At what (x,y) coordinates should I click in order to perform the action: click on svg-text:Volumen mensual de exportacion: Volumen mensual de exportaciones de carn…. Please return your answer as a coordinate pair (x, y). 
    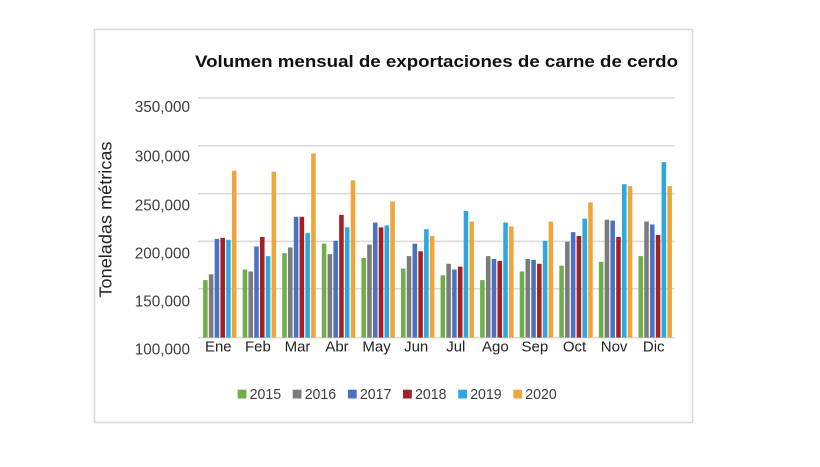
    Looking at the image, I should click on (436, 62).